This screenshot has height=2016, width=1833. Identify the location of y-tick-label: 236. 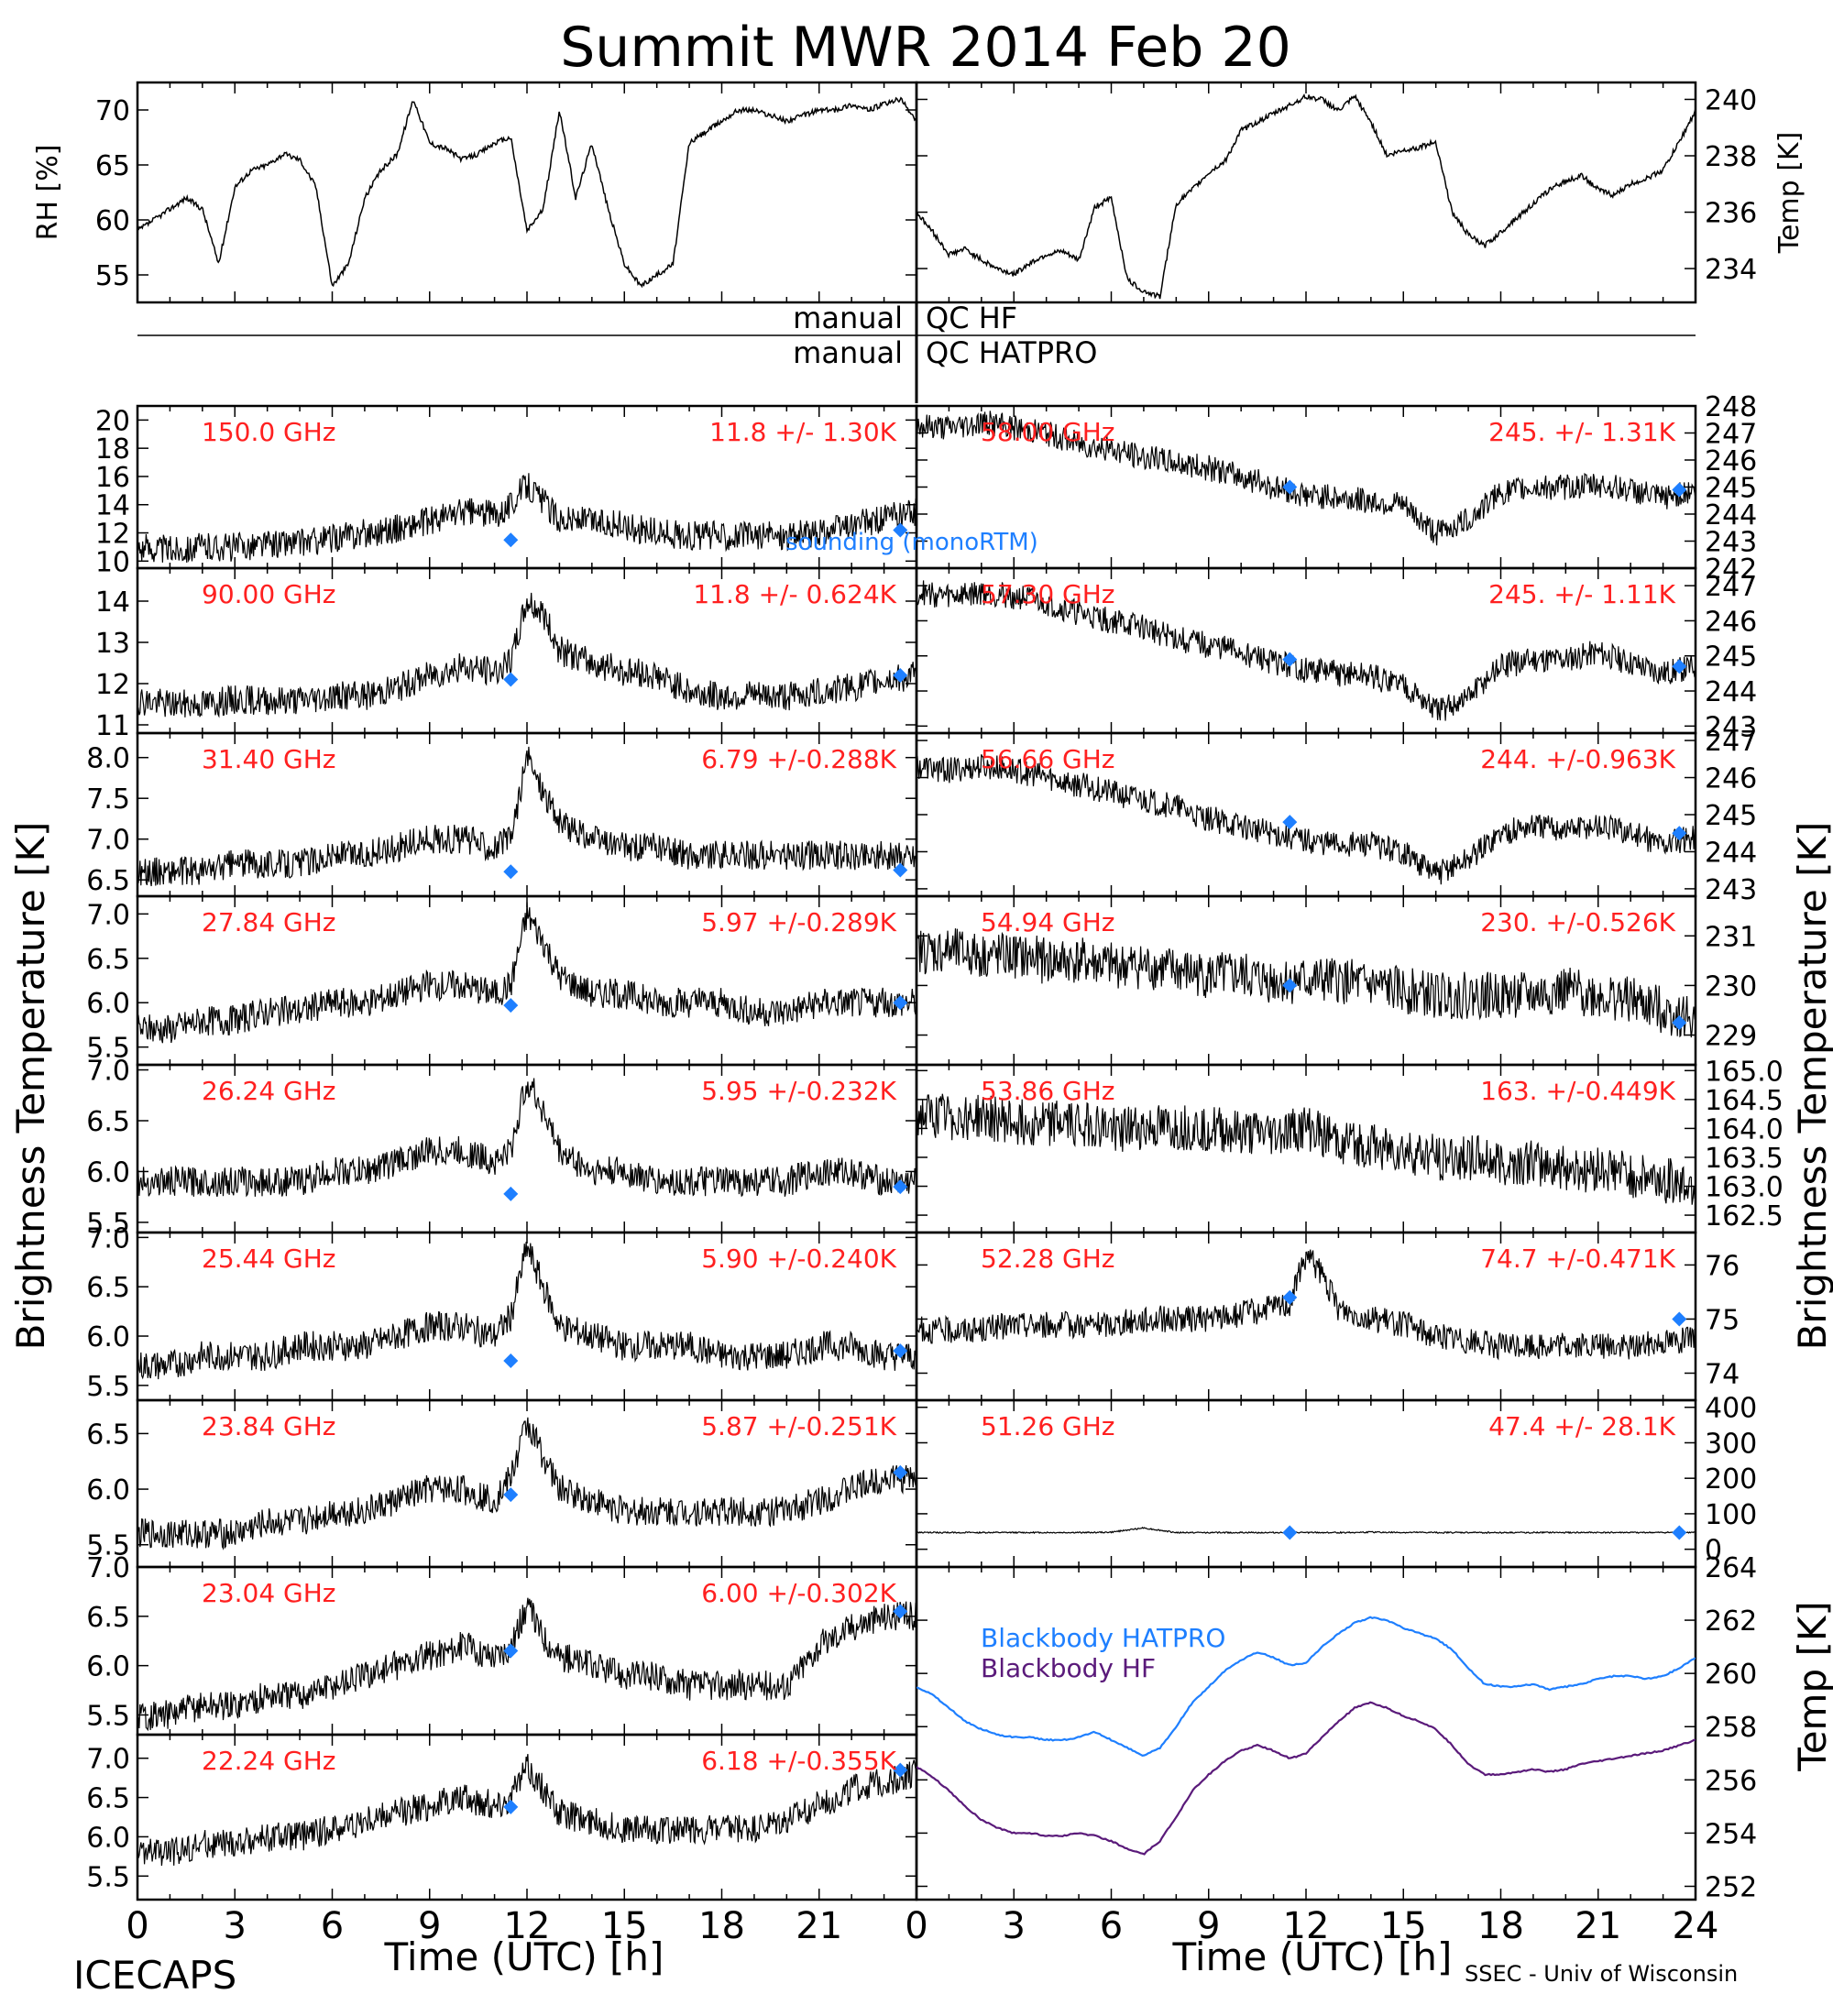
(1731, 214).